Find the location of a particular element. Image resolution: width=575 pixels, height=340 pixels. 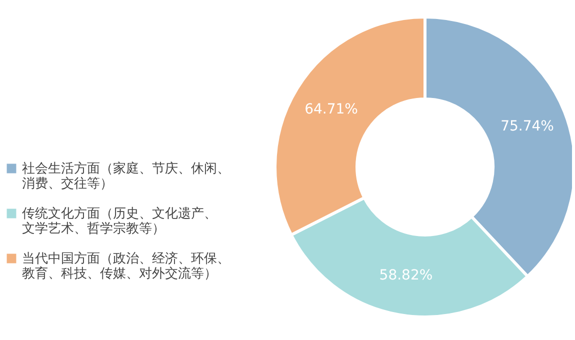

legend-label: 社会生活方面（家庭、节庆、休闲、消费、交往等） is located at coordinates (126, 176).